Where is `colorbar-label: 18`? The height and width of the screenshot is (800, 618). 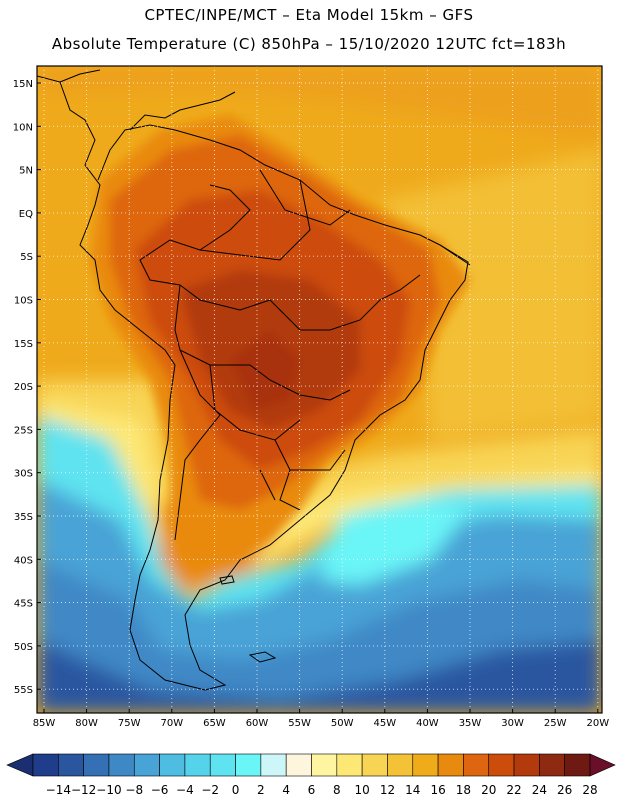 colorbar-label: 18 is located at coordinates (463, 790).